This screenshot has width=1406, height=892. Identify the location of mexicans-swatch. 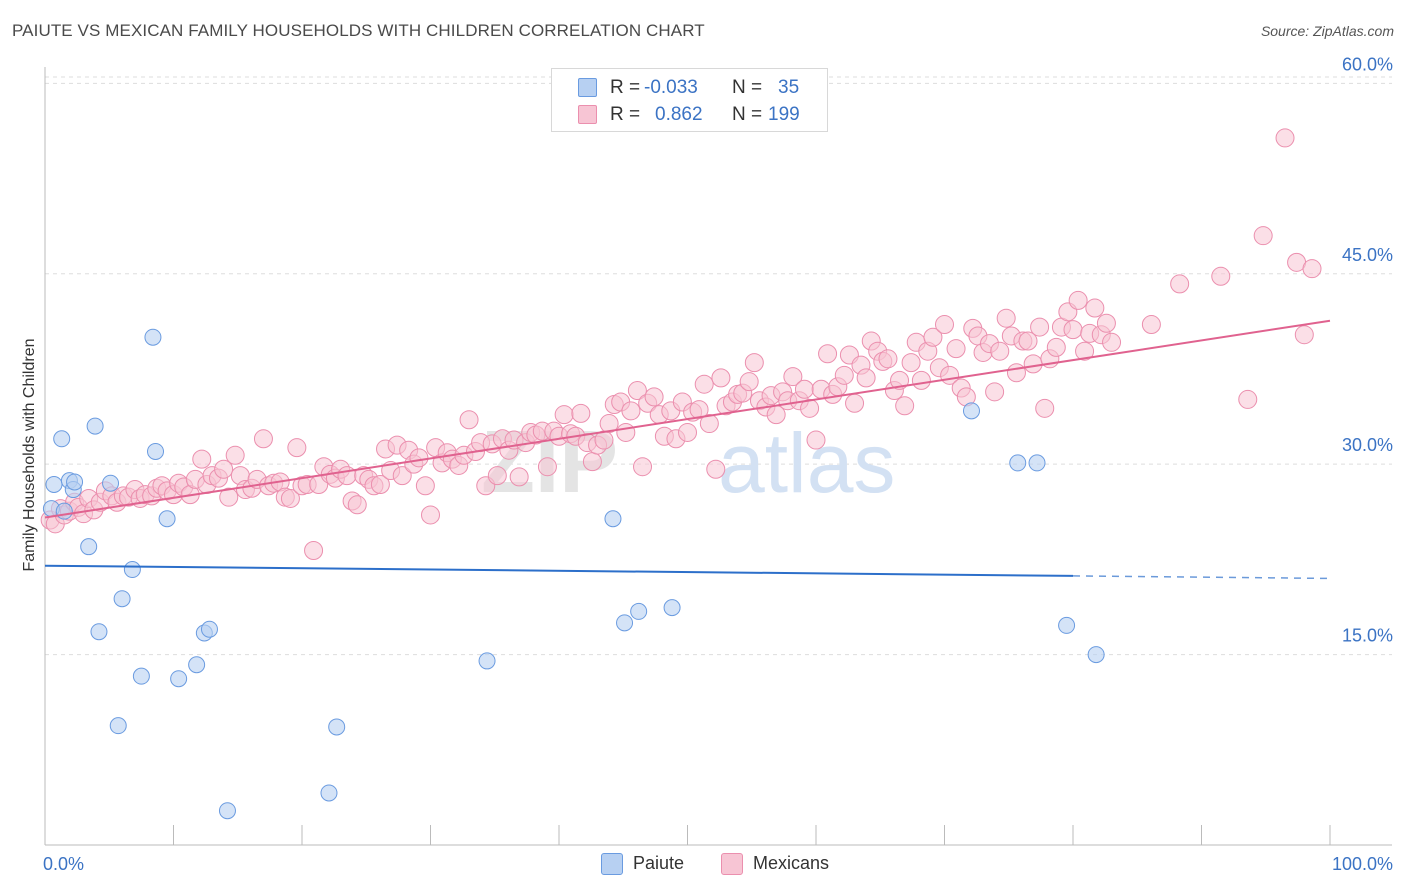
(587, 114).